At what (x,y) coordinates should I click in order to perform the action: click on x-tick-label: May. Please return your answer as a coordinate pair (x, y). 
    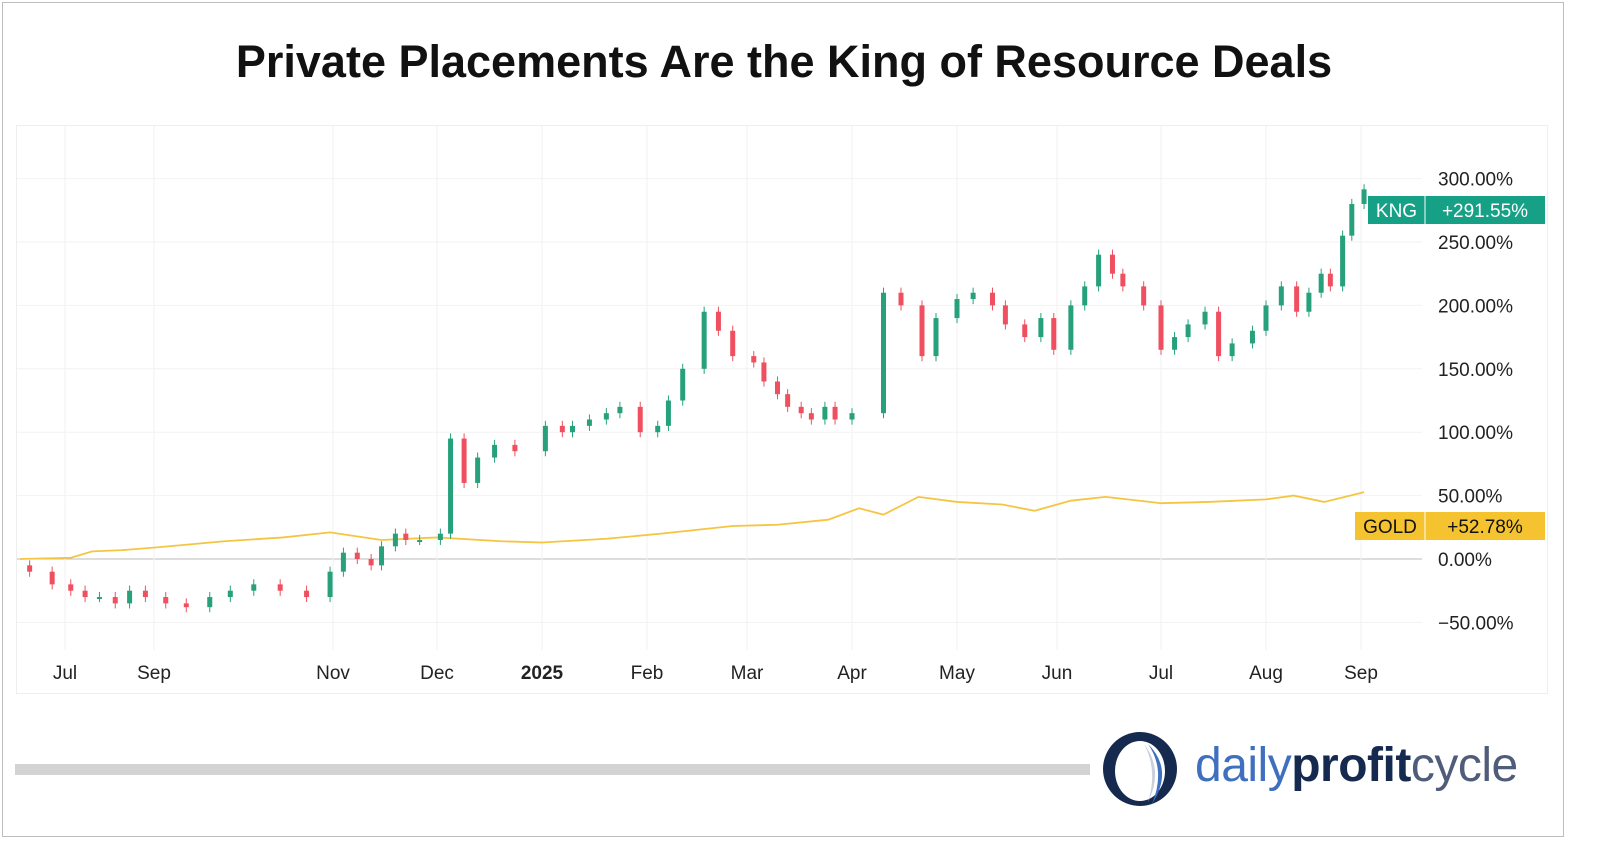
    Looking at the image, I should click on (957, 673).